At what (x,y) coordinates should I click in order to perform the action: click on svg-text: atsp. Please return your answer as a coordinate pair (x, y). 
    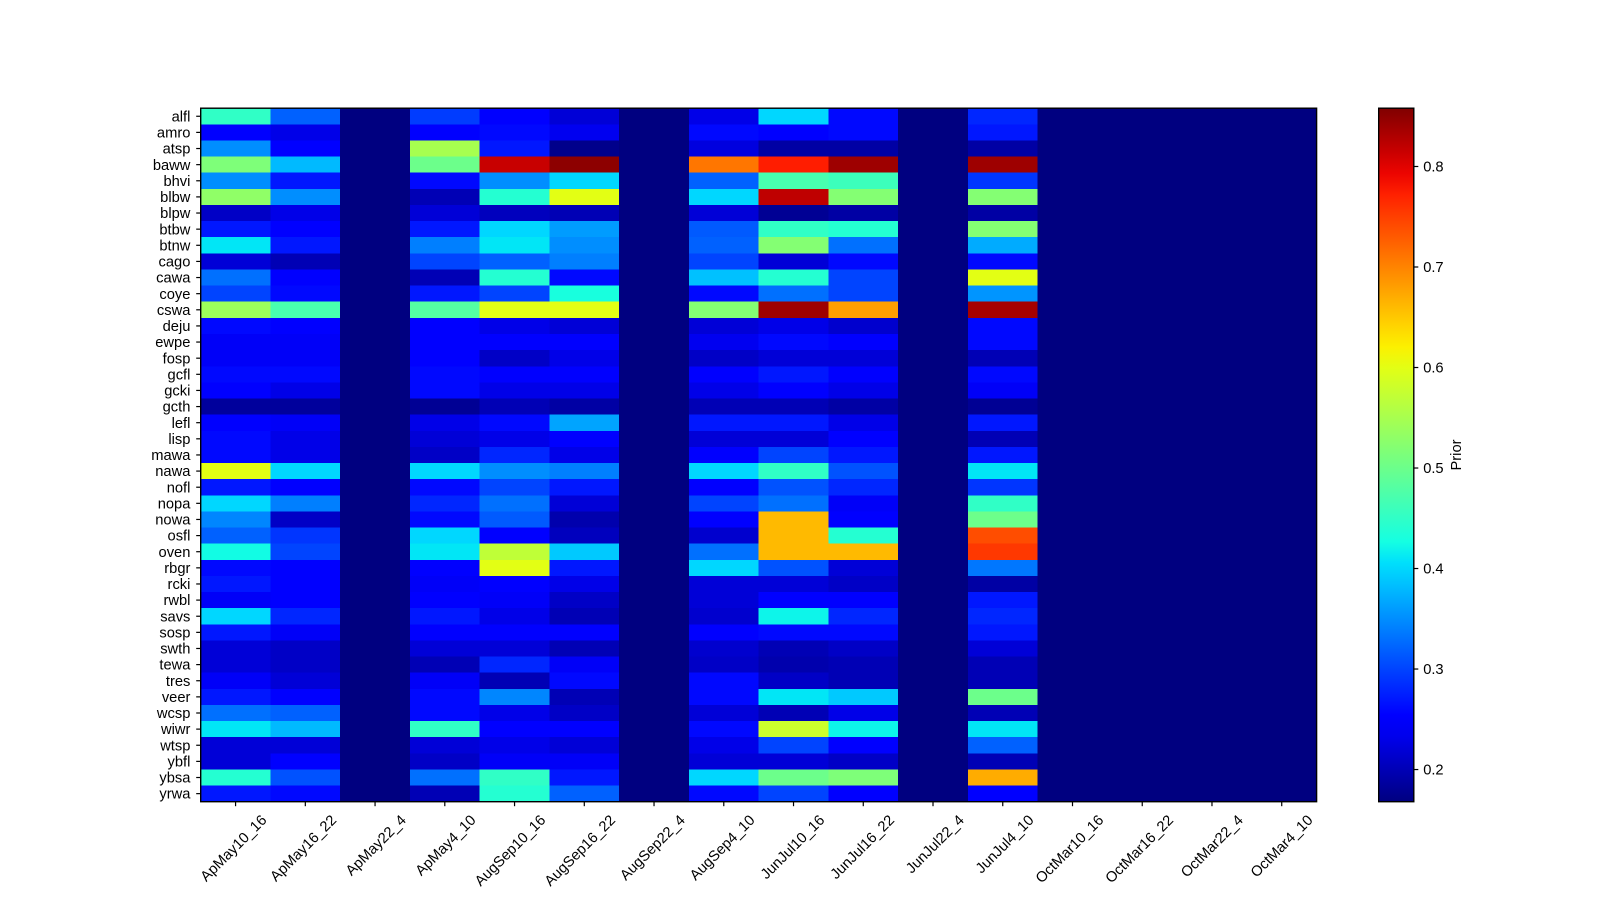
    Looking at the image, I should click on (177, 150).